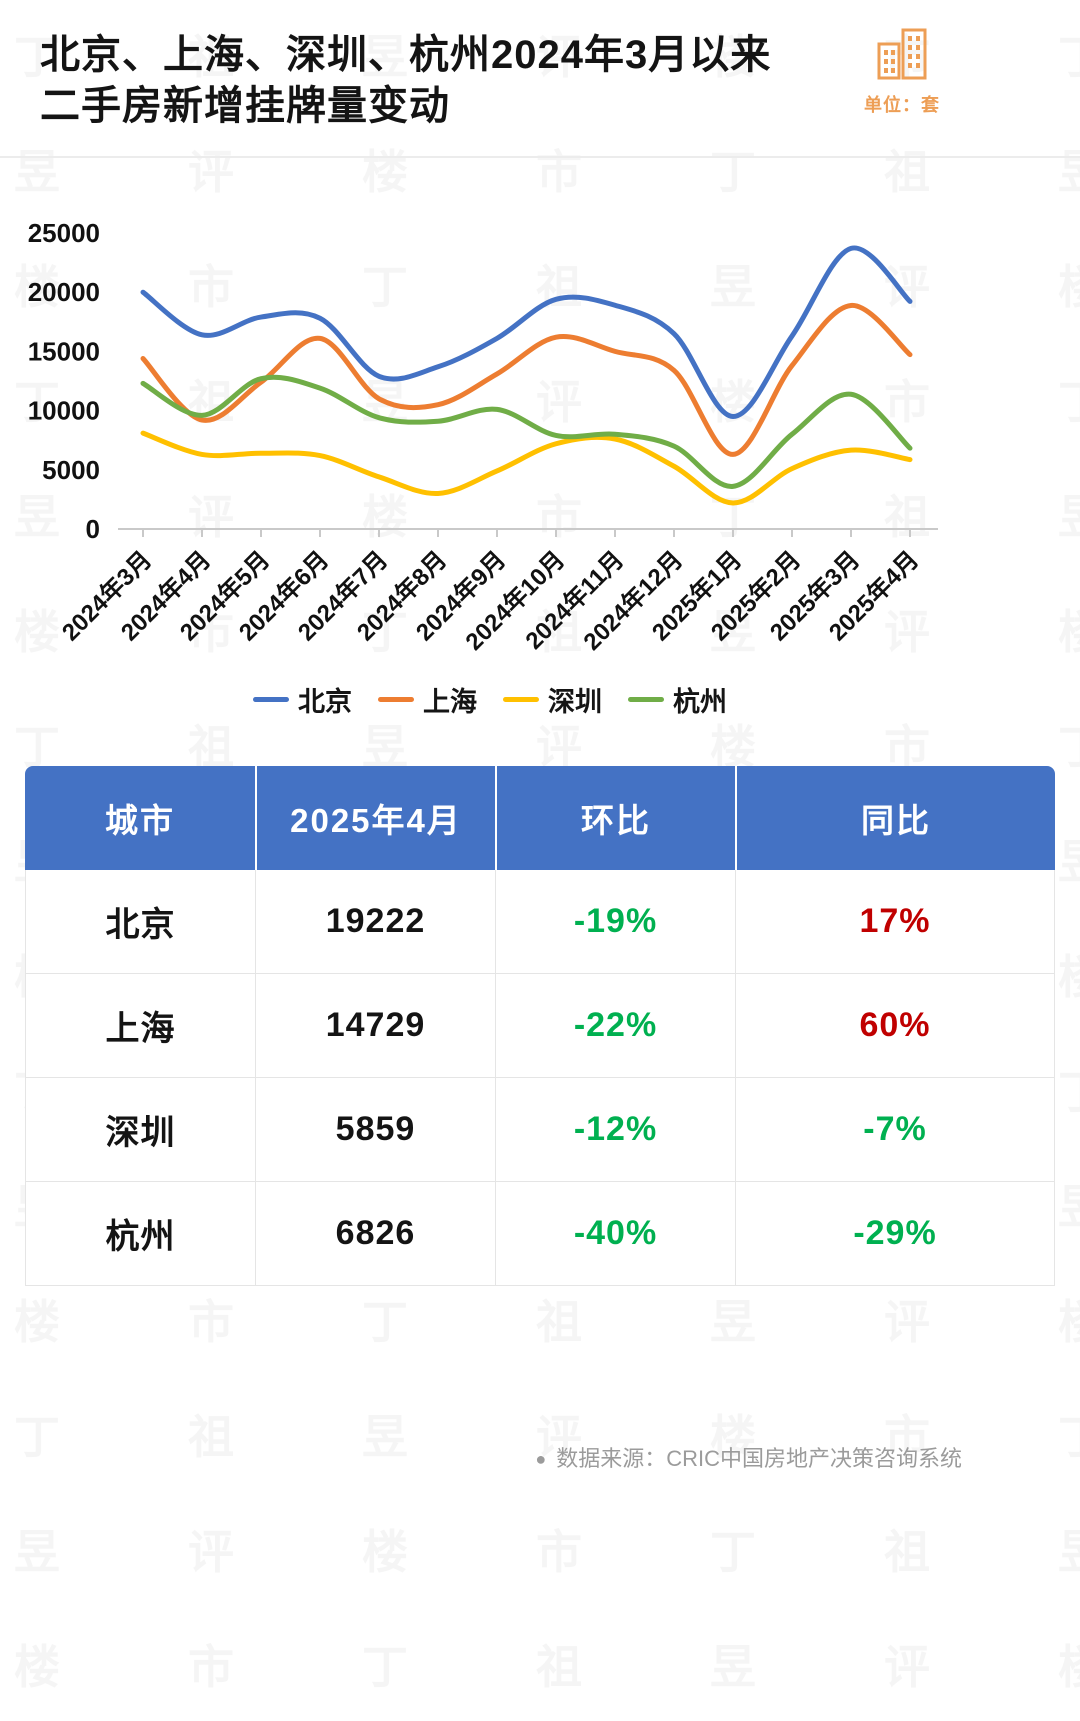  What do you see at coordinates (902, 105) in the screenshot?
I see `unit-label: 单位：套` at bounding box center [902, 105].